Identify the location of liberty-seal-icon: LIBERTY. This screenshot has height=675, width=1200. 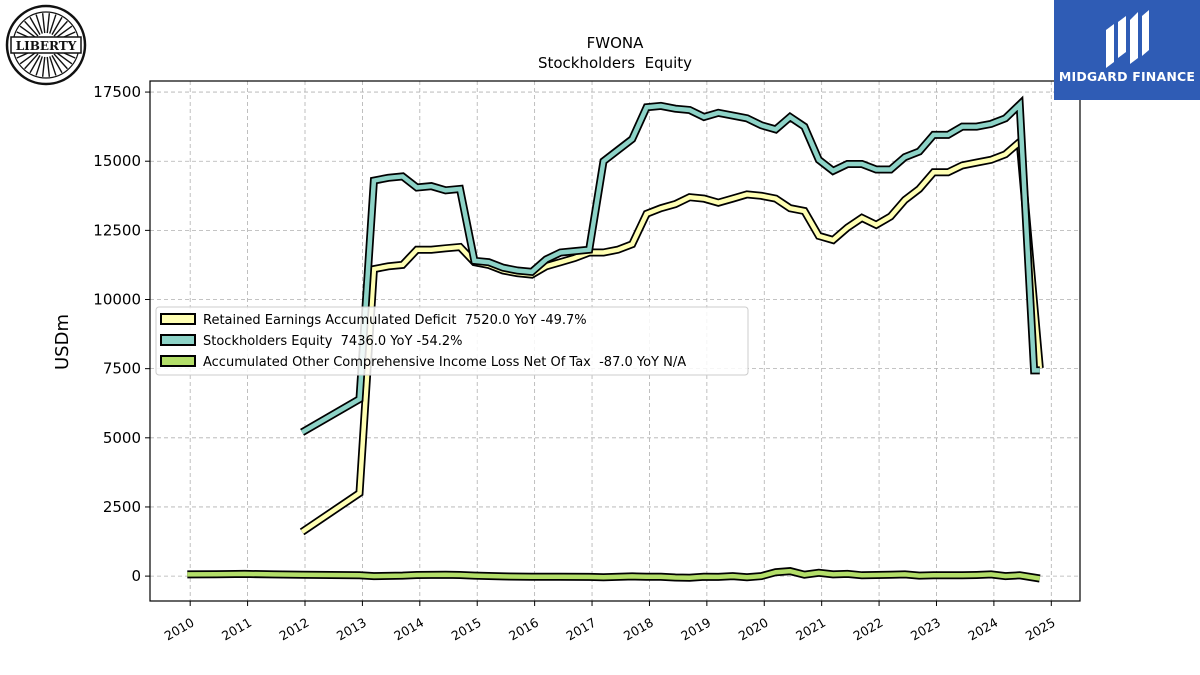
(46, 45).